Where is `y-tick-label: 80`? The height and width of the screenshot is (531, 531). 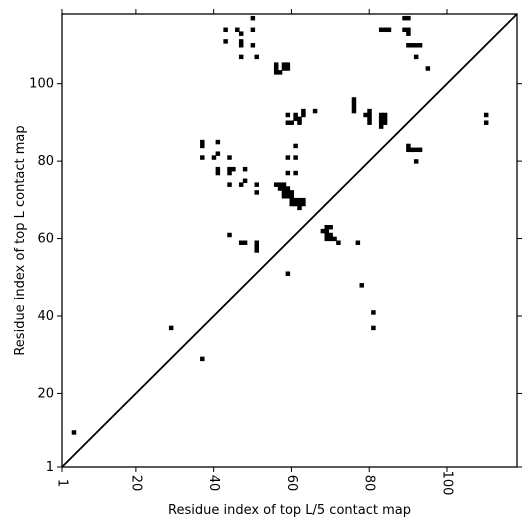 y-tick-label: 80 is located at coordinates (45, 161).